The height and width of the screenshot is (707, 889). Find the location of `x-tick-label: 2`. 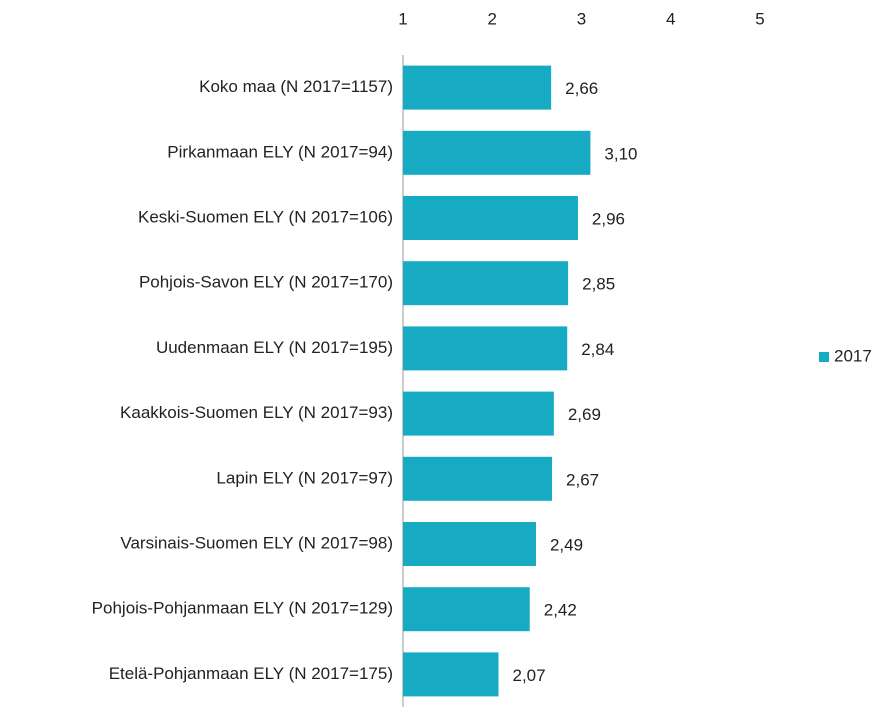

x-tick-label: 2 is located at coordinates (492, 18).